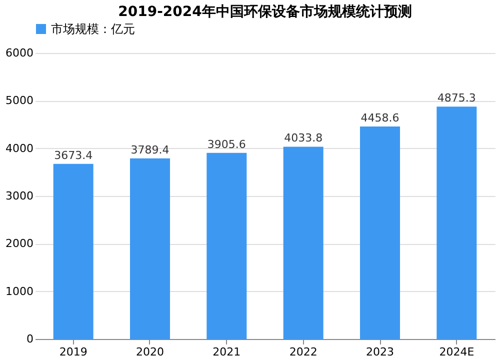 The height and width of the screenshot is (362, 500). I want to click on x-tick-label: 2024E, so click(456, 352).